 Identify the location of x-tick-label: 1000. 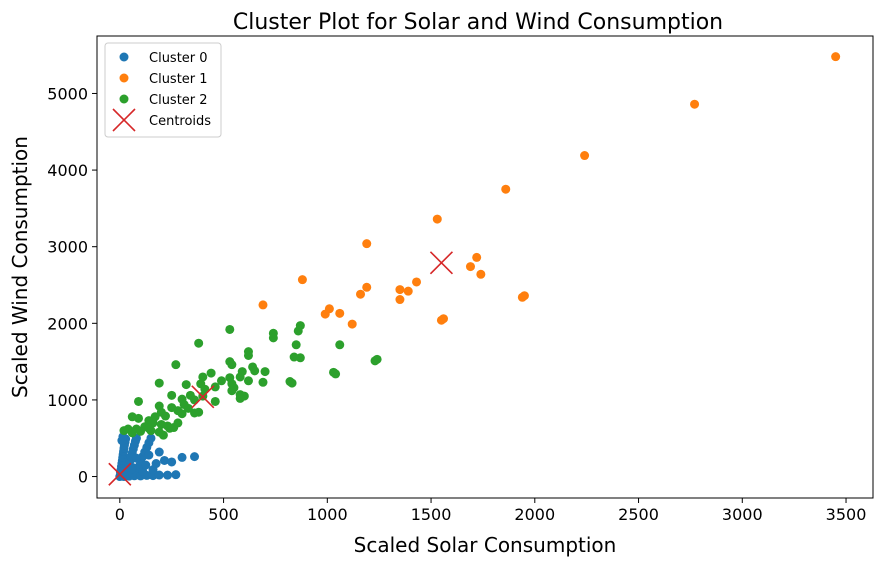
(327, 514).